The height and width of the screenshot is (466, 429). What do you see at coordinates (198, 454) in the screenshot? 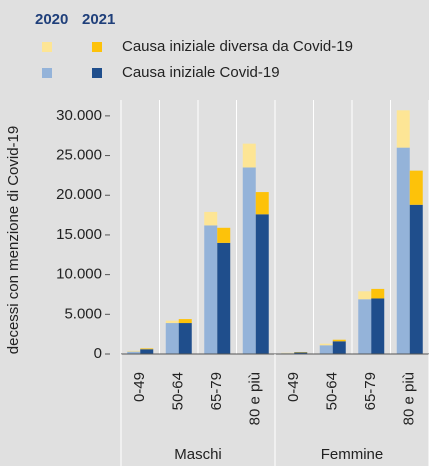
I see `group-label: Maschi` at bounding box center [198, 454].